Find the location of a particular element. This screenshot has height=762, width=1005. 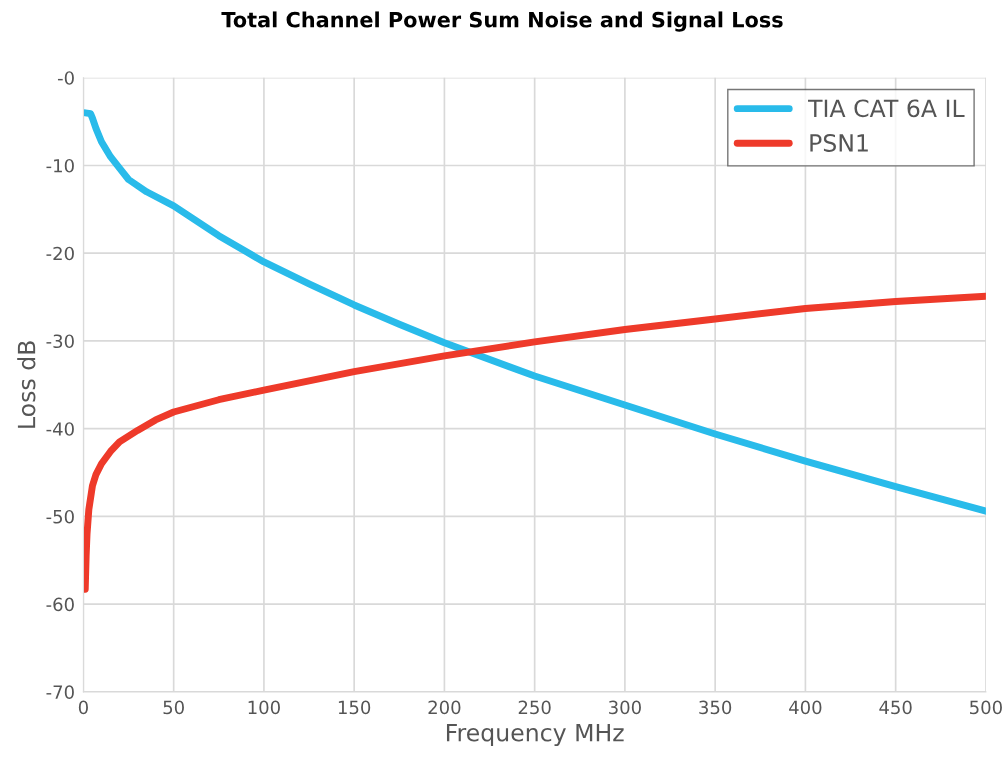

x-tick-label: 150 is located at coordinates (354, 707).